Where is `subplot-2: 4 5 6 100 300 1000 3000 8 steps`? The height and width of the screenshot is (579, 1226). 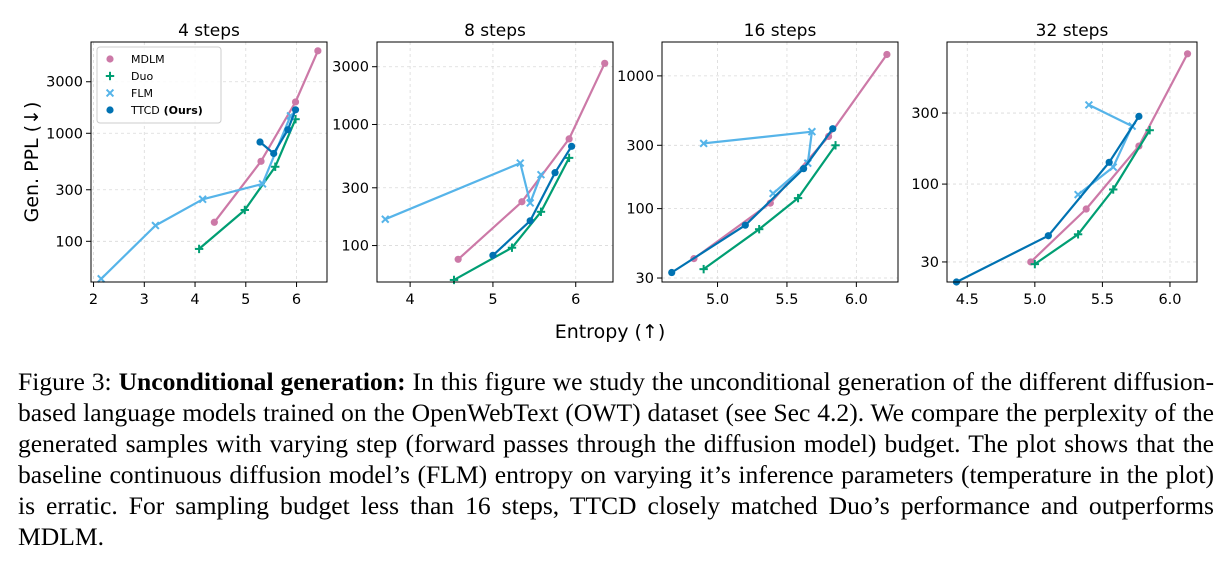 subplot-2: 4 5 6 100 300 1000 3000 8 steps is located at coordinates (473, 164).